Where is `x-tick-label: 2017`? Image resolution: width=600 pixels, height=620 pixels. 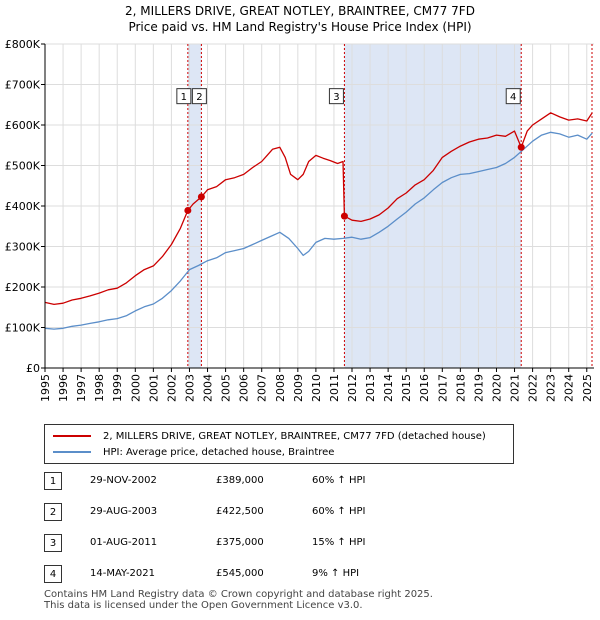 x-tick-label: 2017 is located at coordinates (442, 388).